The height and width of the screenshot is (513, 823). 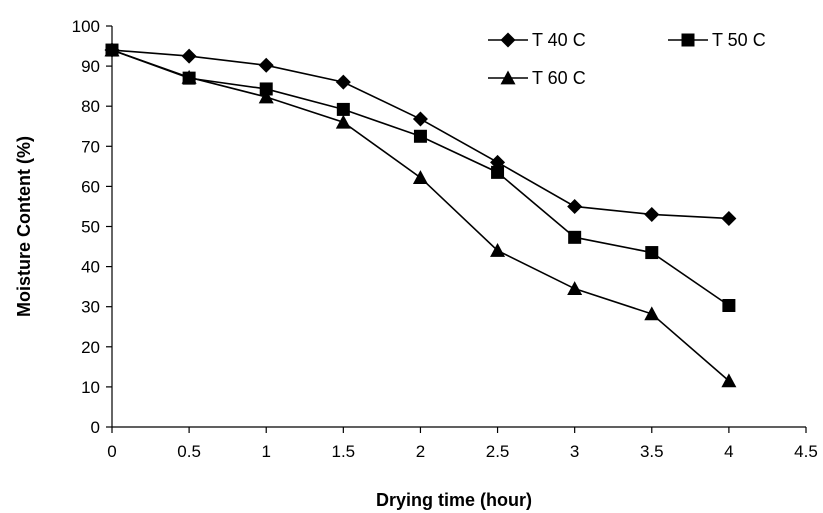 I want to click on y-tick-label: 20, so click(x=90, y=347).